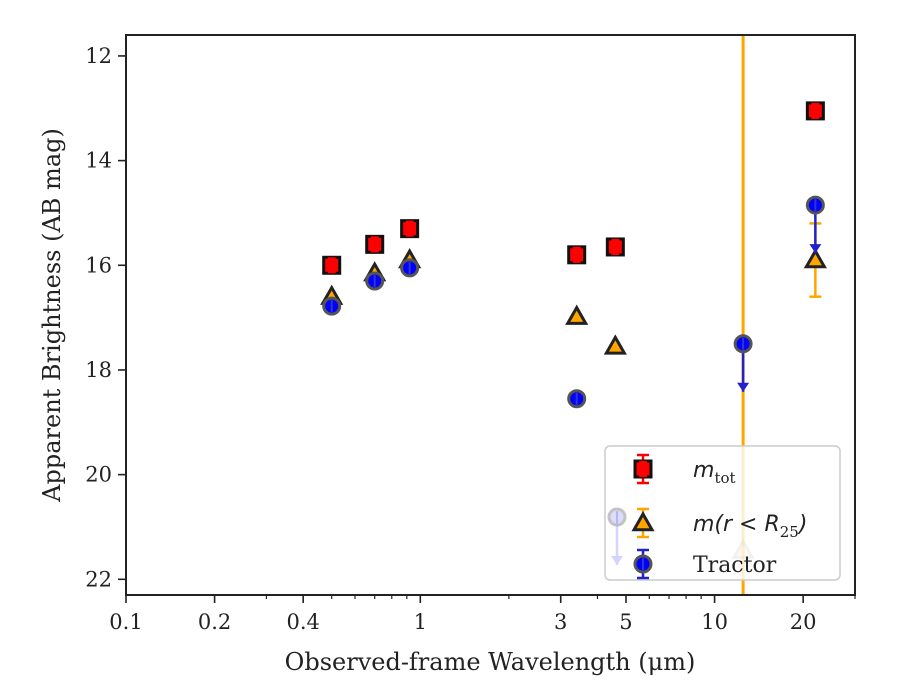 Image resolution: width=900 pixels, height=700 pixels. I want to click on y-axis-title: Apparent Brightness (AB mag), so click(52, 315).